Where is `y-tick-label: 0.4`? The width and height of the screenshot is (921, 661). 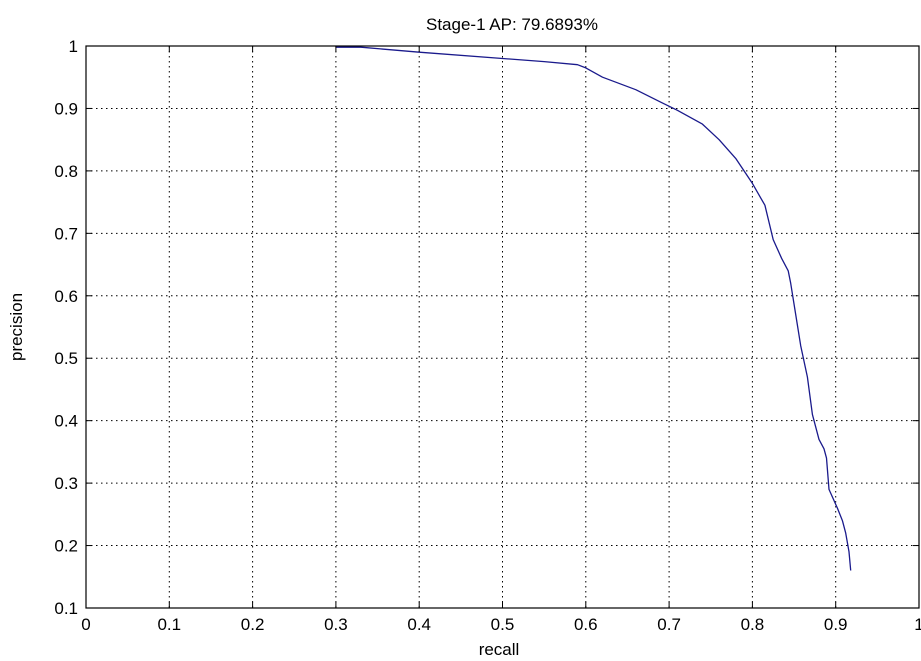 y-tick-label: 0.4 is located at coordinates (66, 421).